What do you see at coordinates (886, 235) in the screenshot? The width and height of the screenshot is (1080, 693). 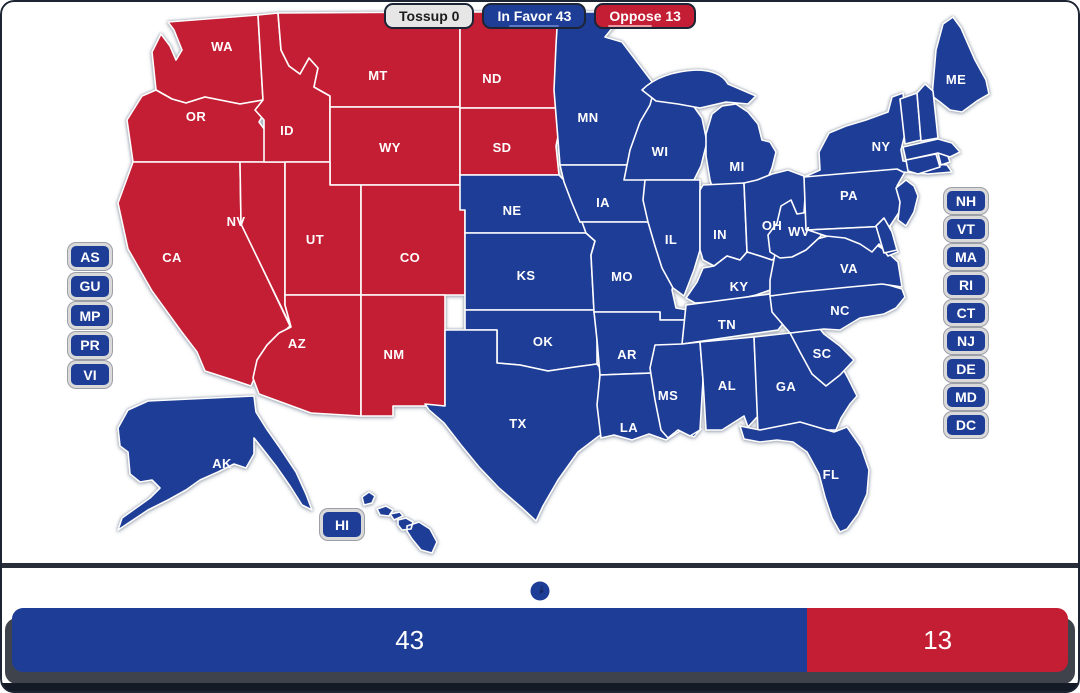 I see `state-DE` at bounding box center [886, 235].